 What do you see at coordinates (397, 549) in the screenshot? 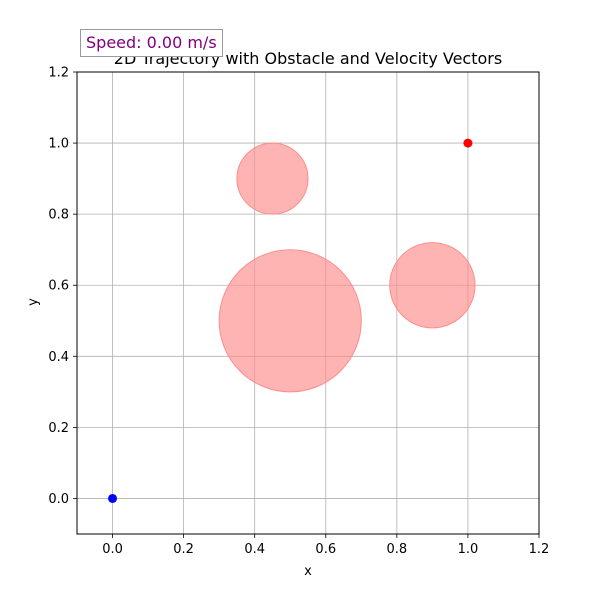
I see `x-tick-label: 0.8` at bounding box center [397, 549].